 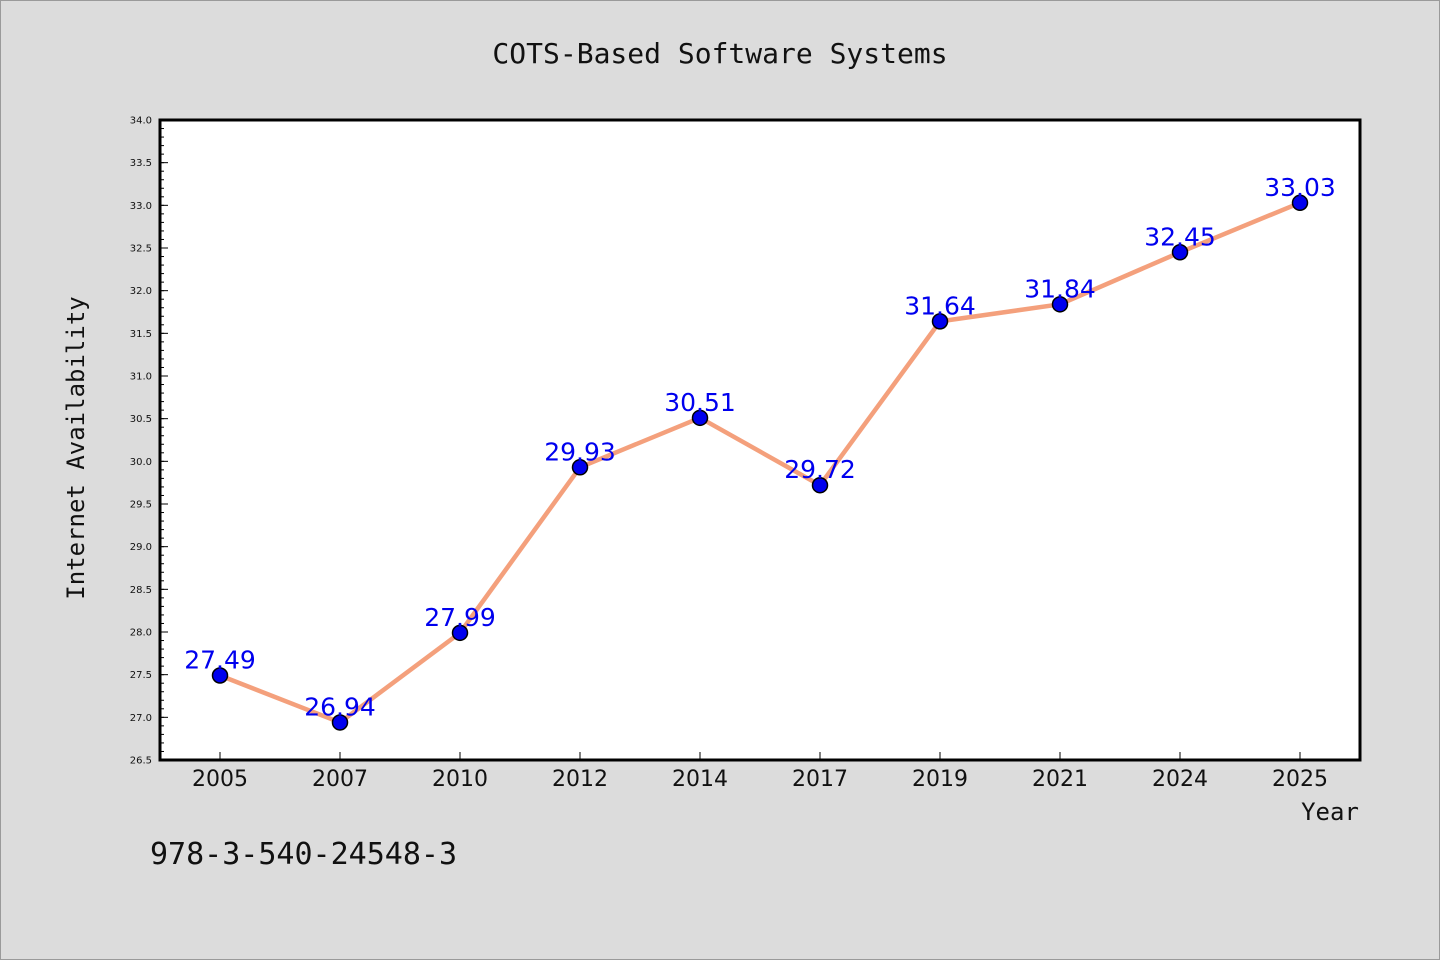 I want to click on data-label: 31.84, so click(x=1060, y=288).